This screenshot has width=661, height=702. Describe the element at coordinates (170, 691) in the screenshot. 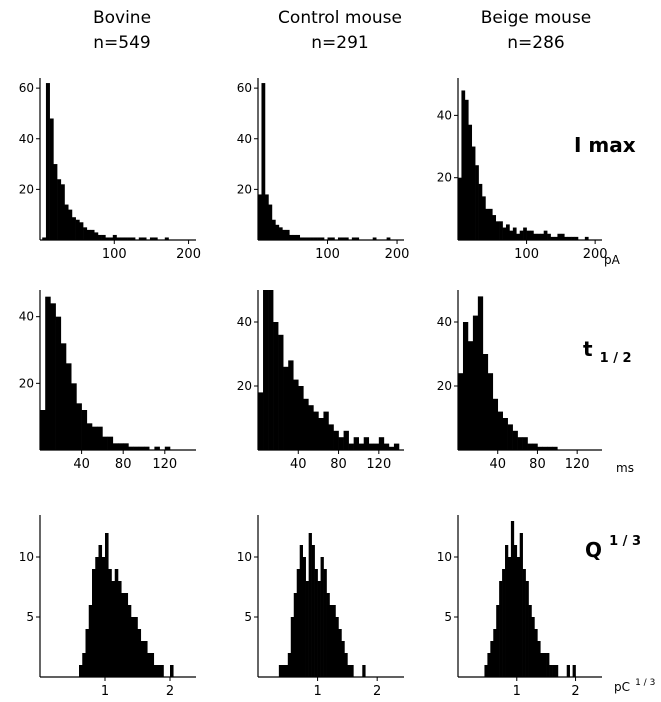

I see `x-tick-label: 2` at that location.